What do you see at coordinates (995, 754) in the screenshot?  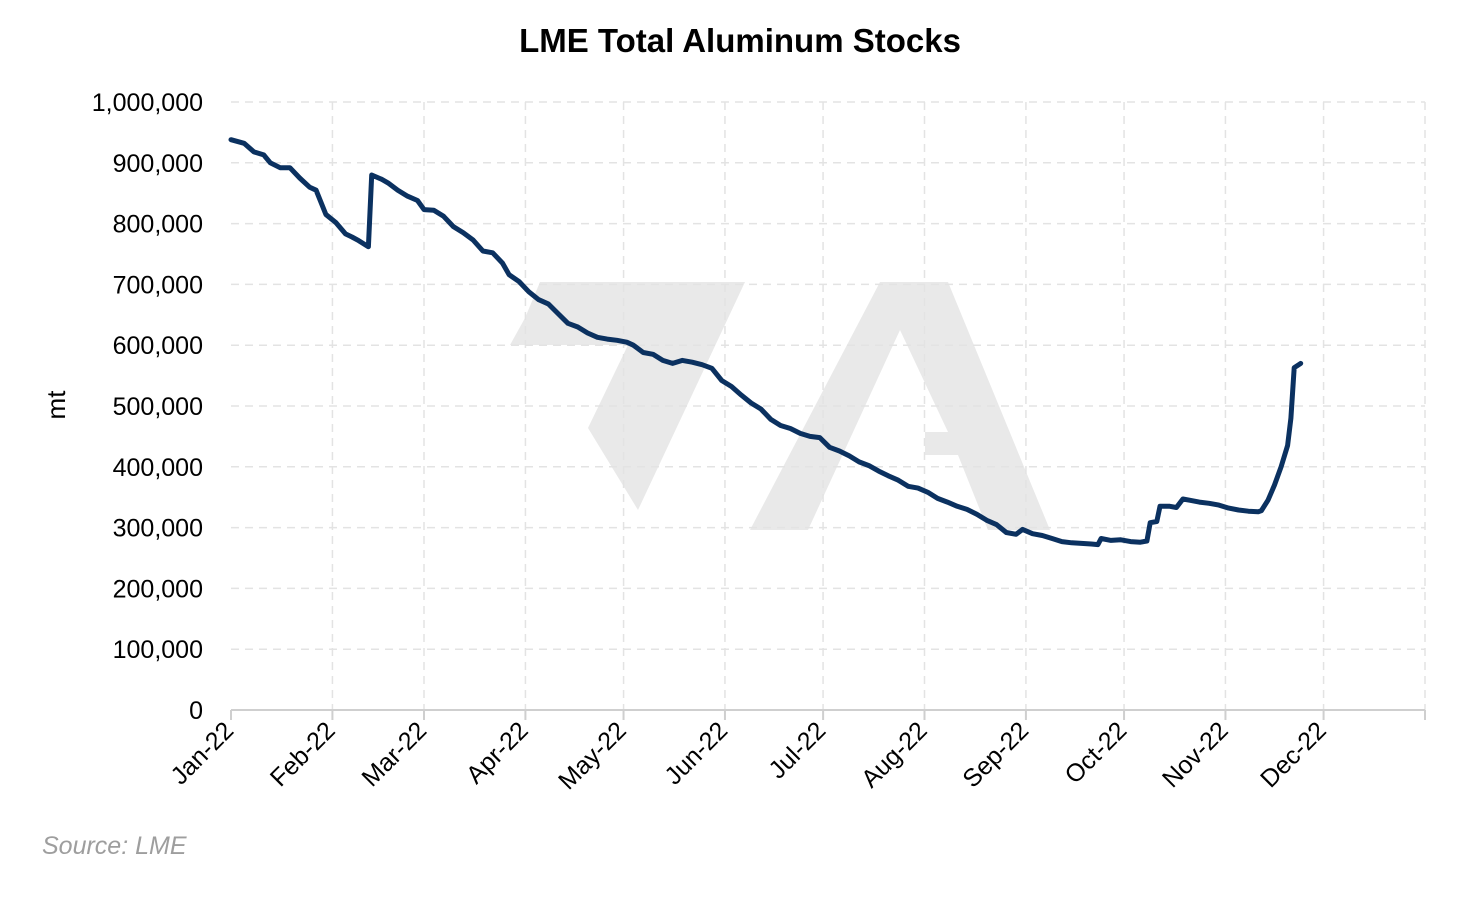 I see `x-tick-label: Sep-22` at bounding box center [995, 754].